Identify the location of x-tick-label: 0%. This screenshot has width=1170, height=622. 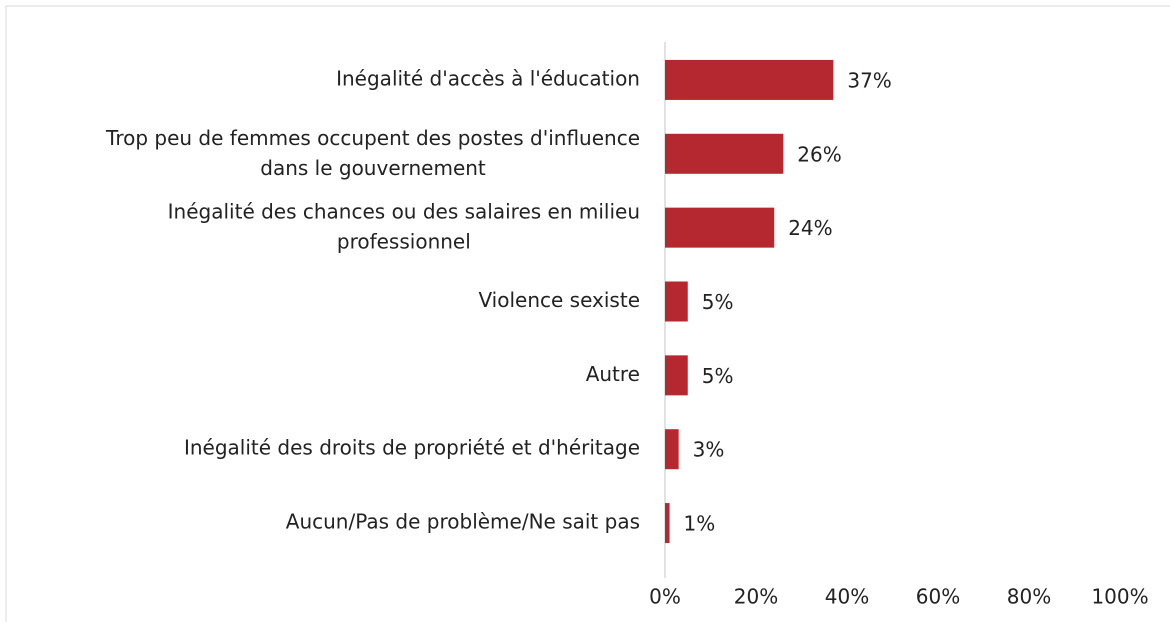
(665, 597).